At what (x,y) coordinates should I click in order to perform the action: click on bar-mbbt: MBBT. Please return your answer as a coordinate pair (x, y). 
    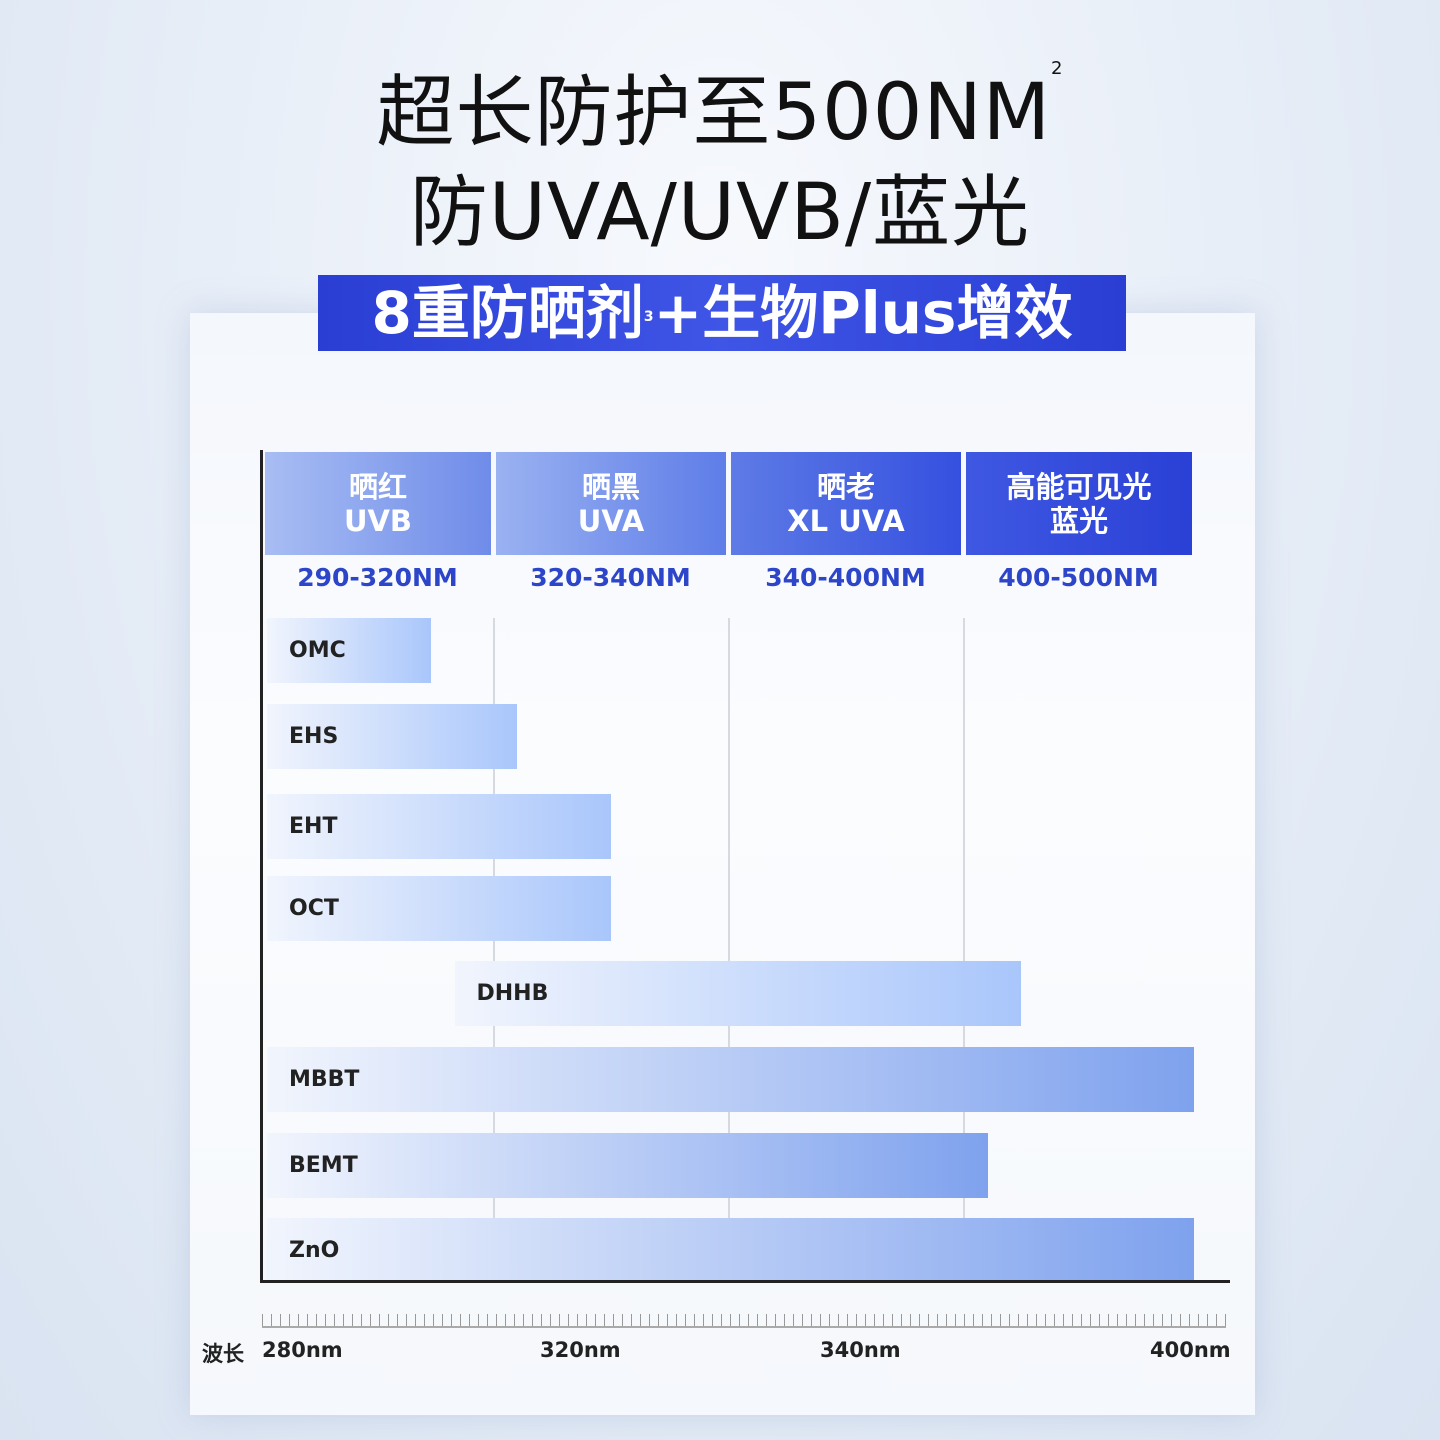
    Looking at the image, I should click on (730, 1079).